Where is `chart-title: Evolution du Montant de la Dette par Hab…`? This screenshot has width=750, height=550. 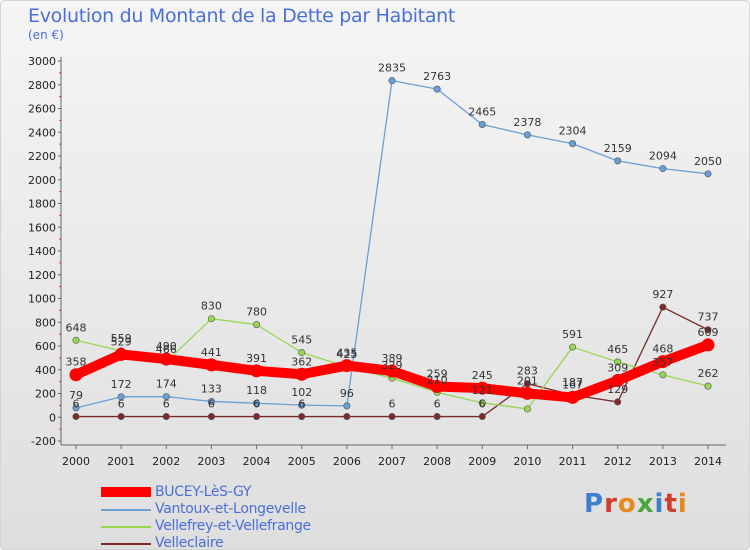
chart-title: Evolution du Montant de la Dette par Hab… is located at coordinates (242, 16).